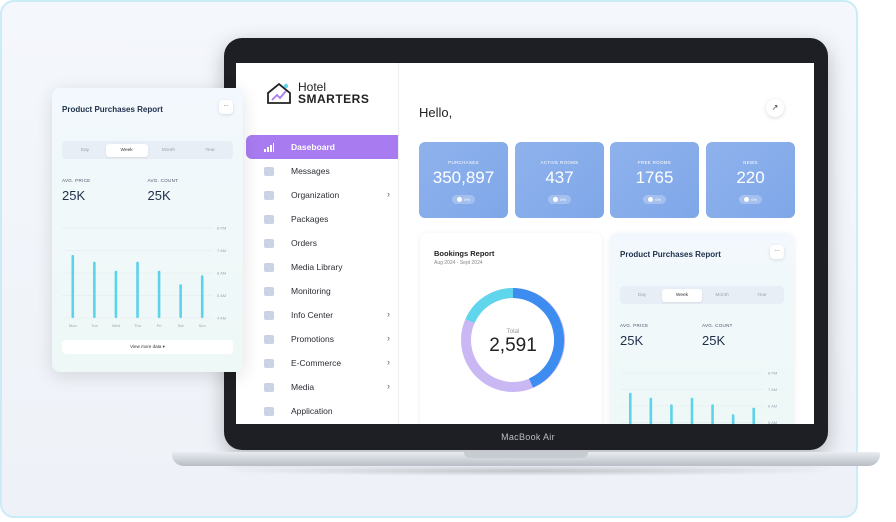 Image resolution: width=896 pixels, height=522 pixels. Describe the element at coordinates (269, 147) in the screenshot. I see `bar-chart-icon` at that location.